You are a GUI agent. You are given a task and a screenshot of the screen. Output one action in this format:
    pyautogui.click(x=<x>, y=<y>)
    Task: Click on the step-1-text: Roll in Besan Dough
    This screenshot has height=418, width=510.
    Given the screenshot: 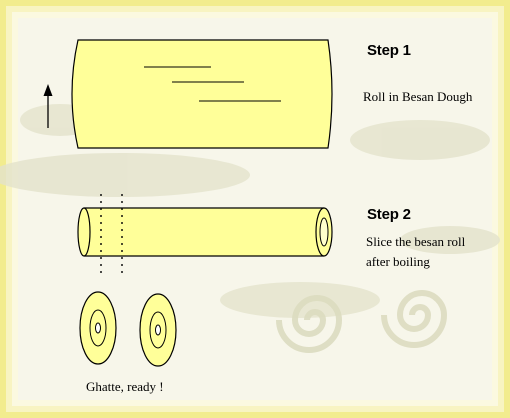 What is the action you would take?
    pyautogui.click(x=417, y=97)
    